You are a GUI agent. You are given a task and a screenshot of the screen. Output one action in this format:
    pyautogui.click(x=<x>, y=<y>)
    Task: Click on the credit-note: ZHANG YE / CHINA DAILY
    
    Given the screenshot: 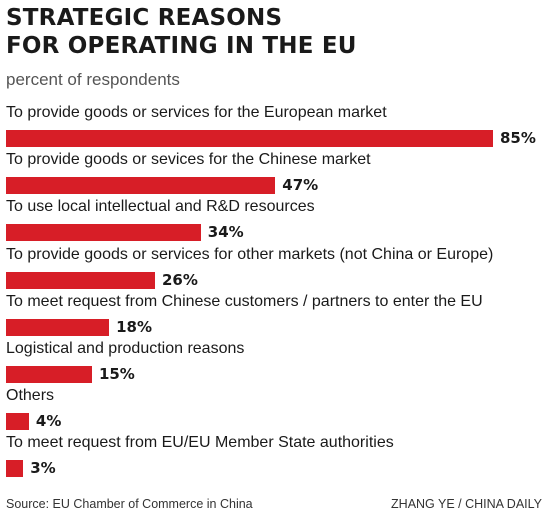 What is the action you would take?
    pyautogui.click(x=466, y=504)
    